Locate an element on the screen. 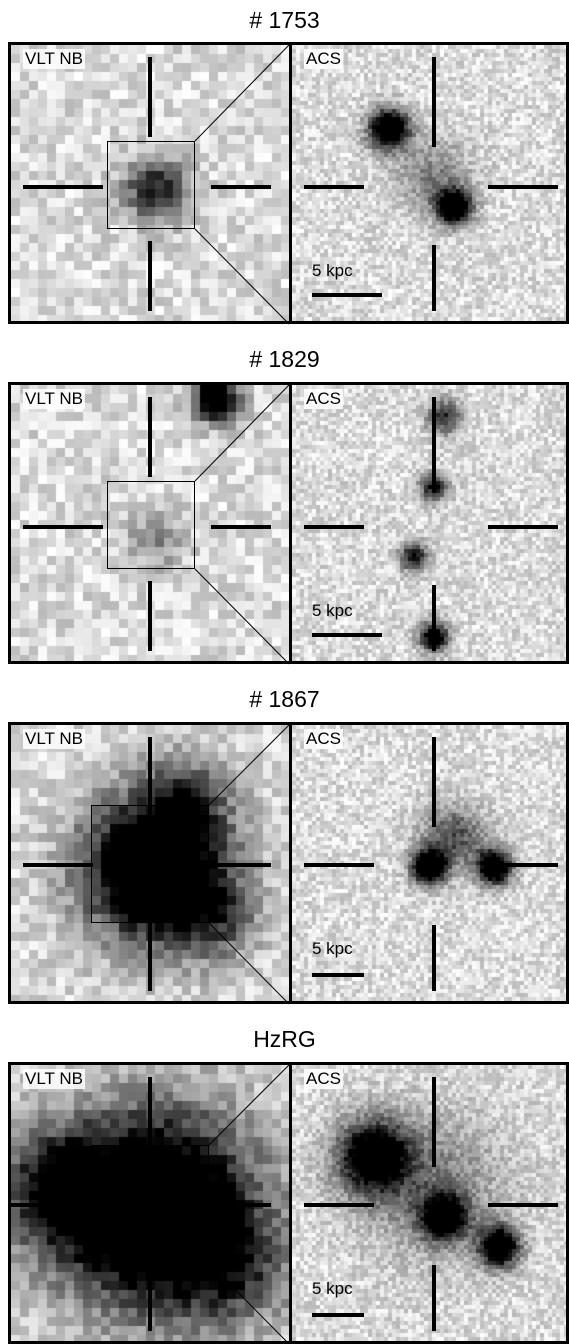 This screenshot has height=1344, width=569. acs-panel-1829: ACS 5 kpc is located at coordinates (429, 523).